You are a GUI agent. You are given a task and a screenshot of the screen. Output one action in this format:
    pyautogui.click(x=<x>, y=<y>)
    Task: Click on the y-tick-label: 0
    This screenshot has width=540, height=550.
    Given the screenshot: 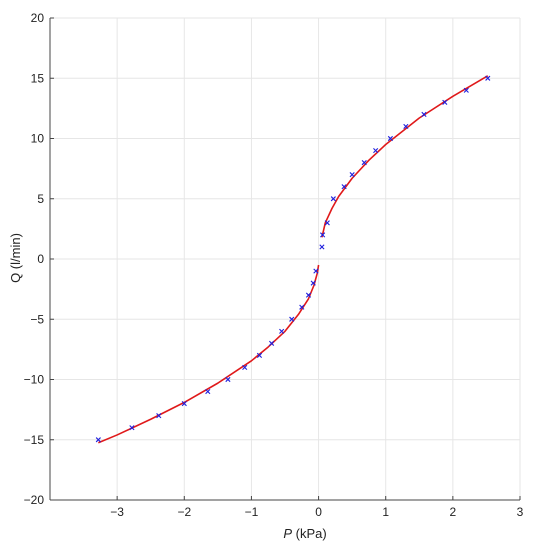 What is the action you would take?
    pyautogui.click(x=40, y=259)
    